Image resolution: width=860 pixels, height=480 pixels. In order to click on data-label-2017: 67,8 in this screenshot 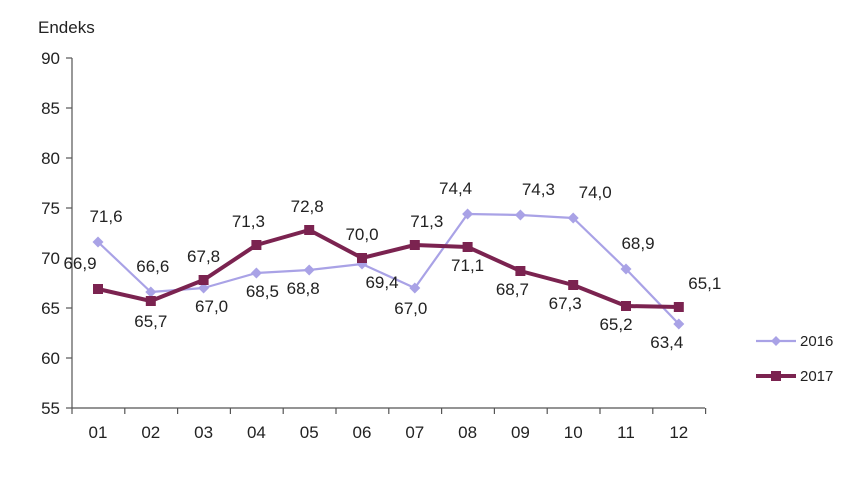, I will do `click(203, 256)`.